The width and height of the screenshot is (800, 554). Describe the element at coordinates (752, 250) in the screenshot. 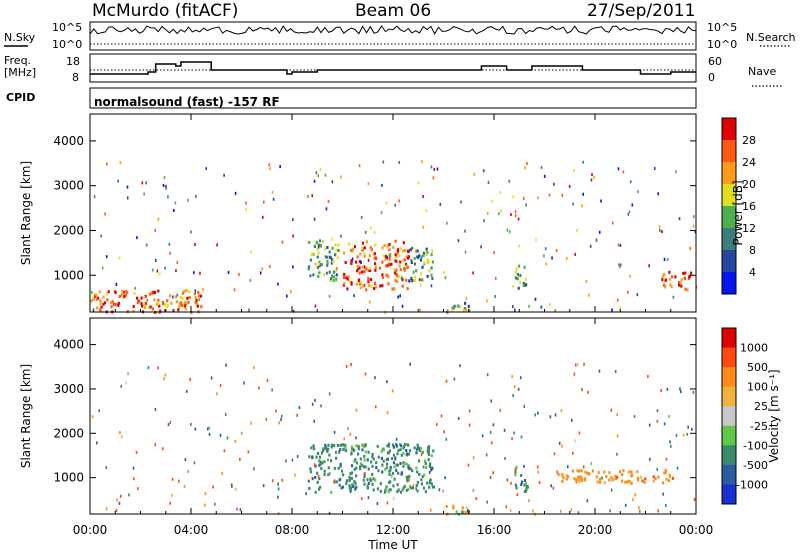

I see `colorbar-tick-label: 8` at that location.